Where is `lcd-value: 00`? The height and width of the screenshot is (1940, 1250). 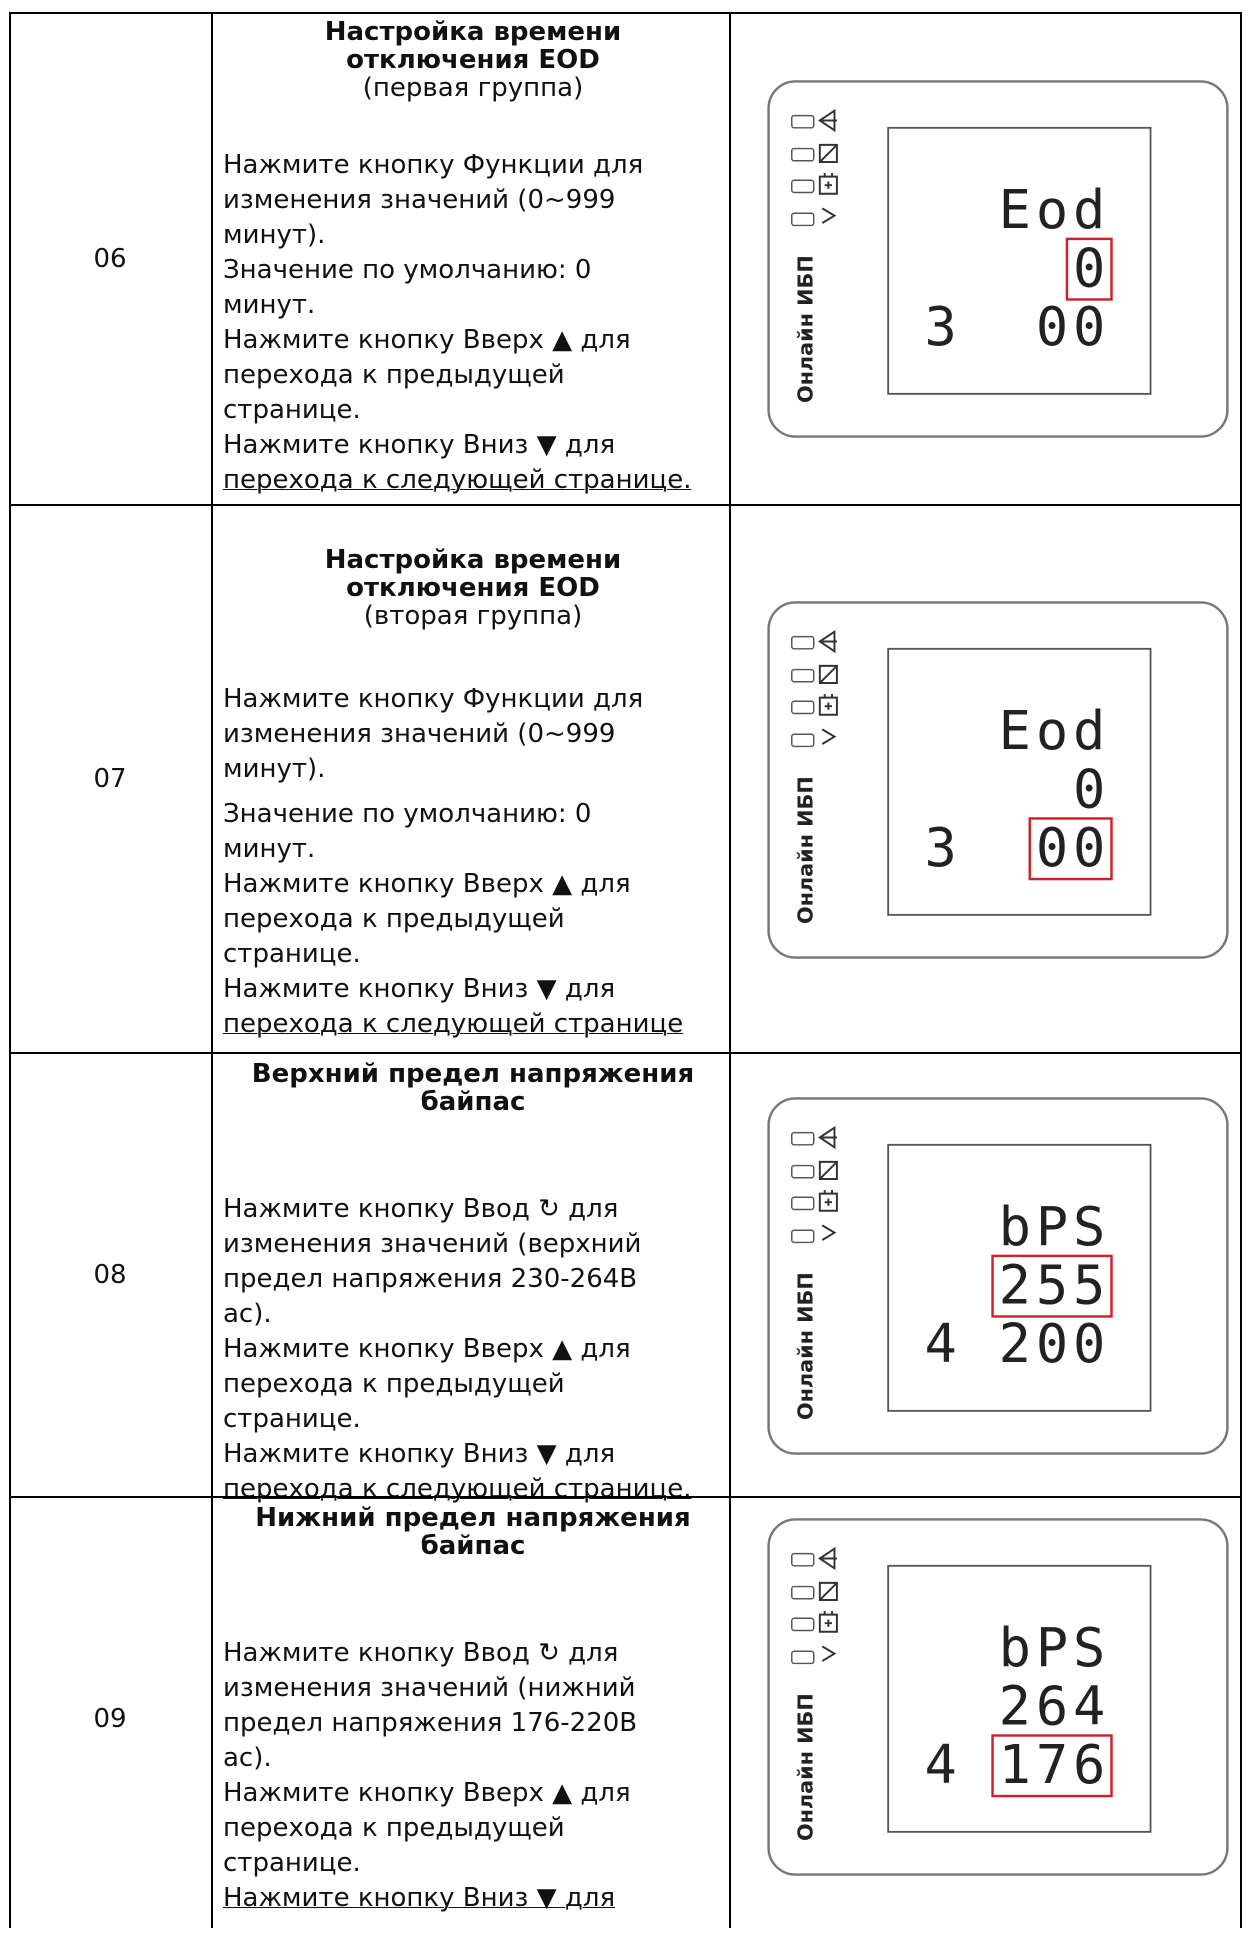
lcd-value: 00 is located at coordinates (1073, 847).